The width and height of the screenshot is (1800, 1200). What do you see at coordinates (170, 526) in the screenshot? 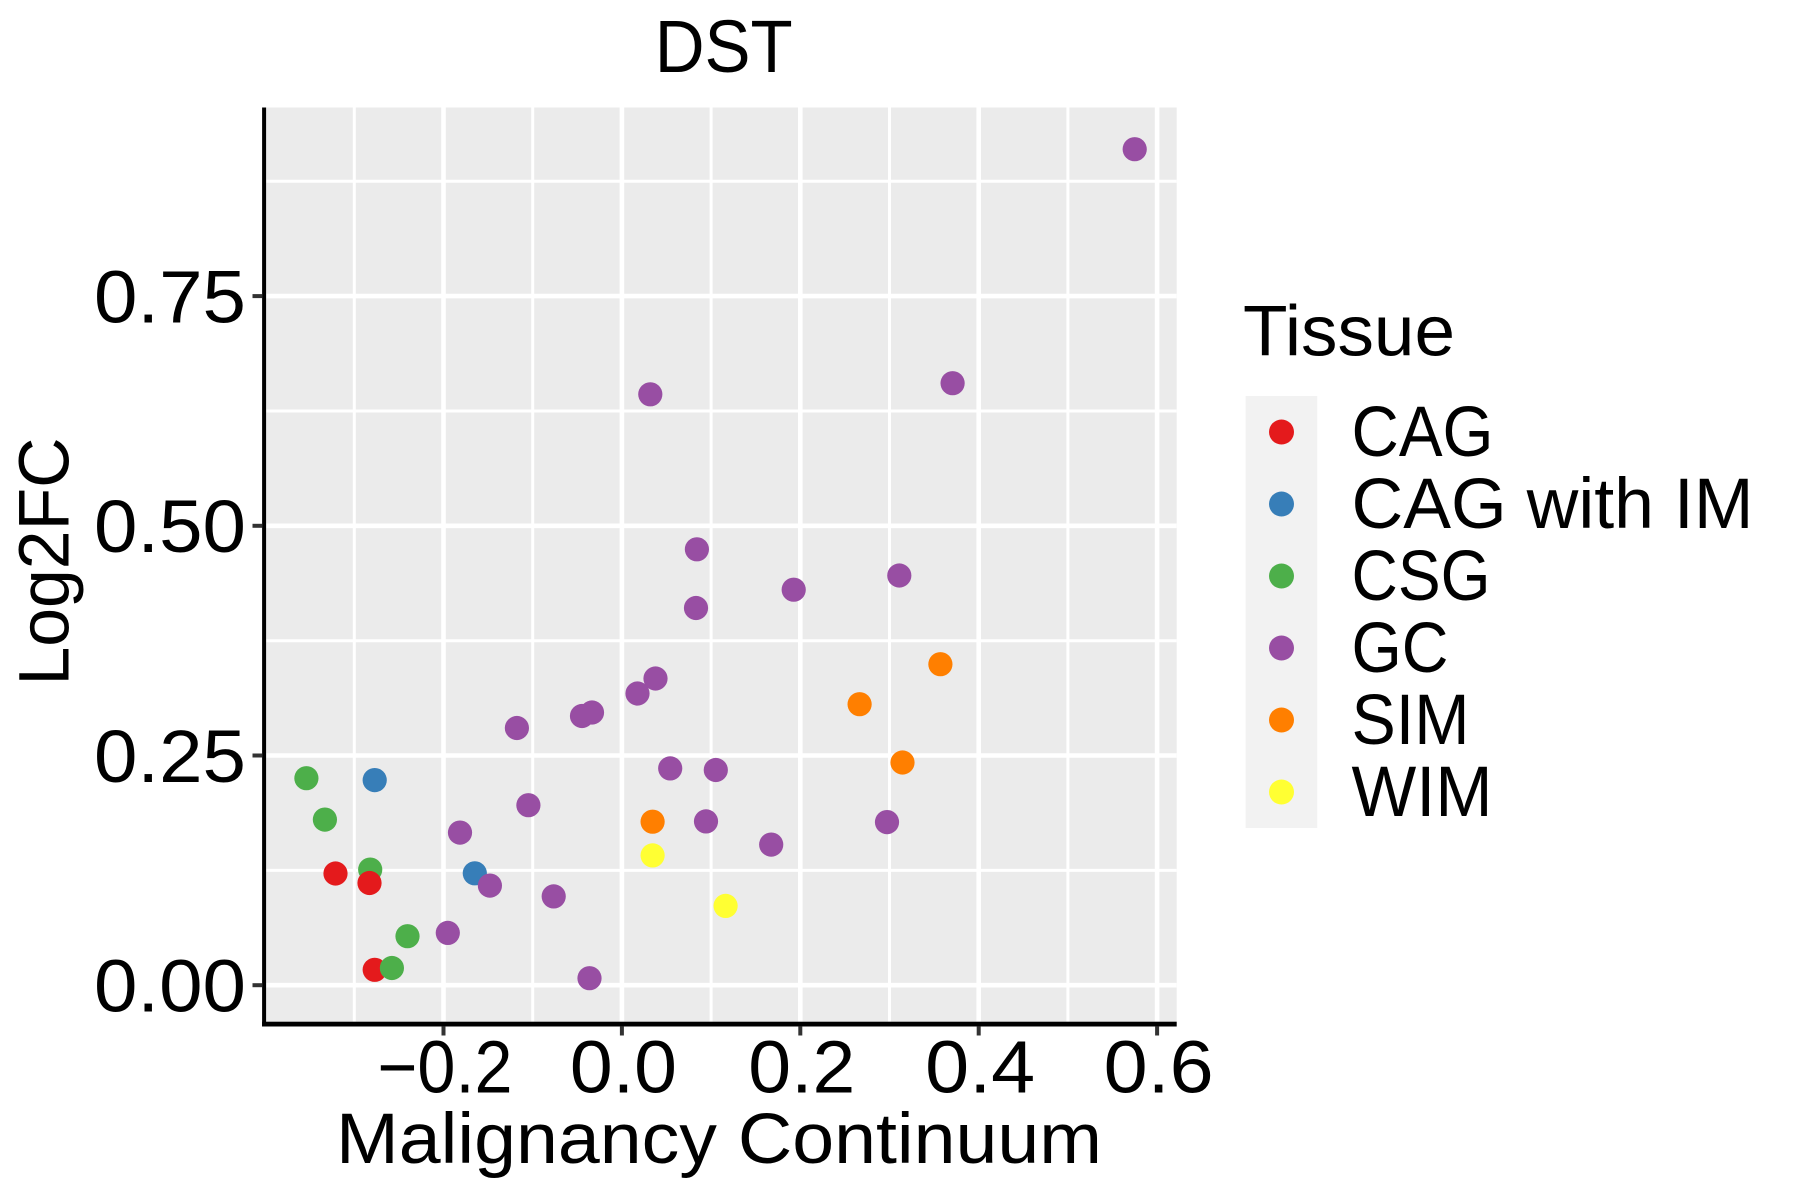
I see `svg-text: 0.50` at bounding box center [170, 526].